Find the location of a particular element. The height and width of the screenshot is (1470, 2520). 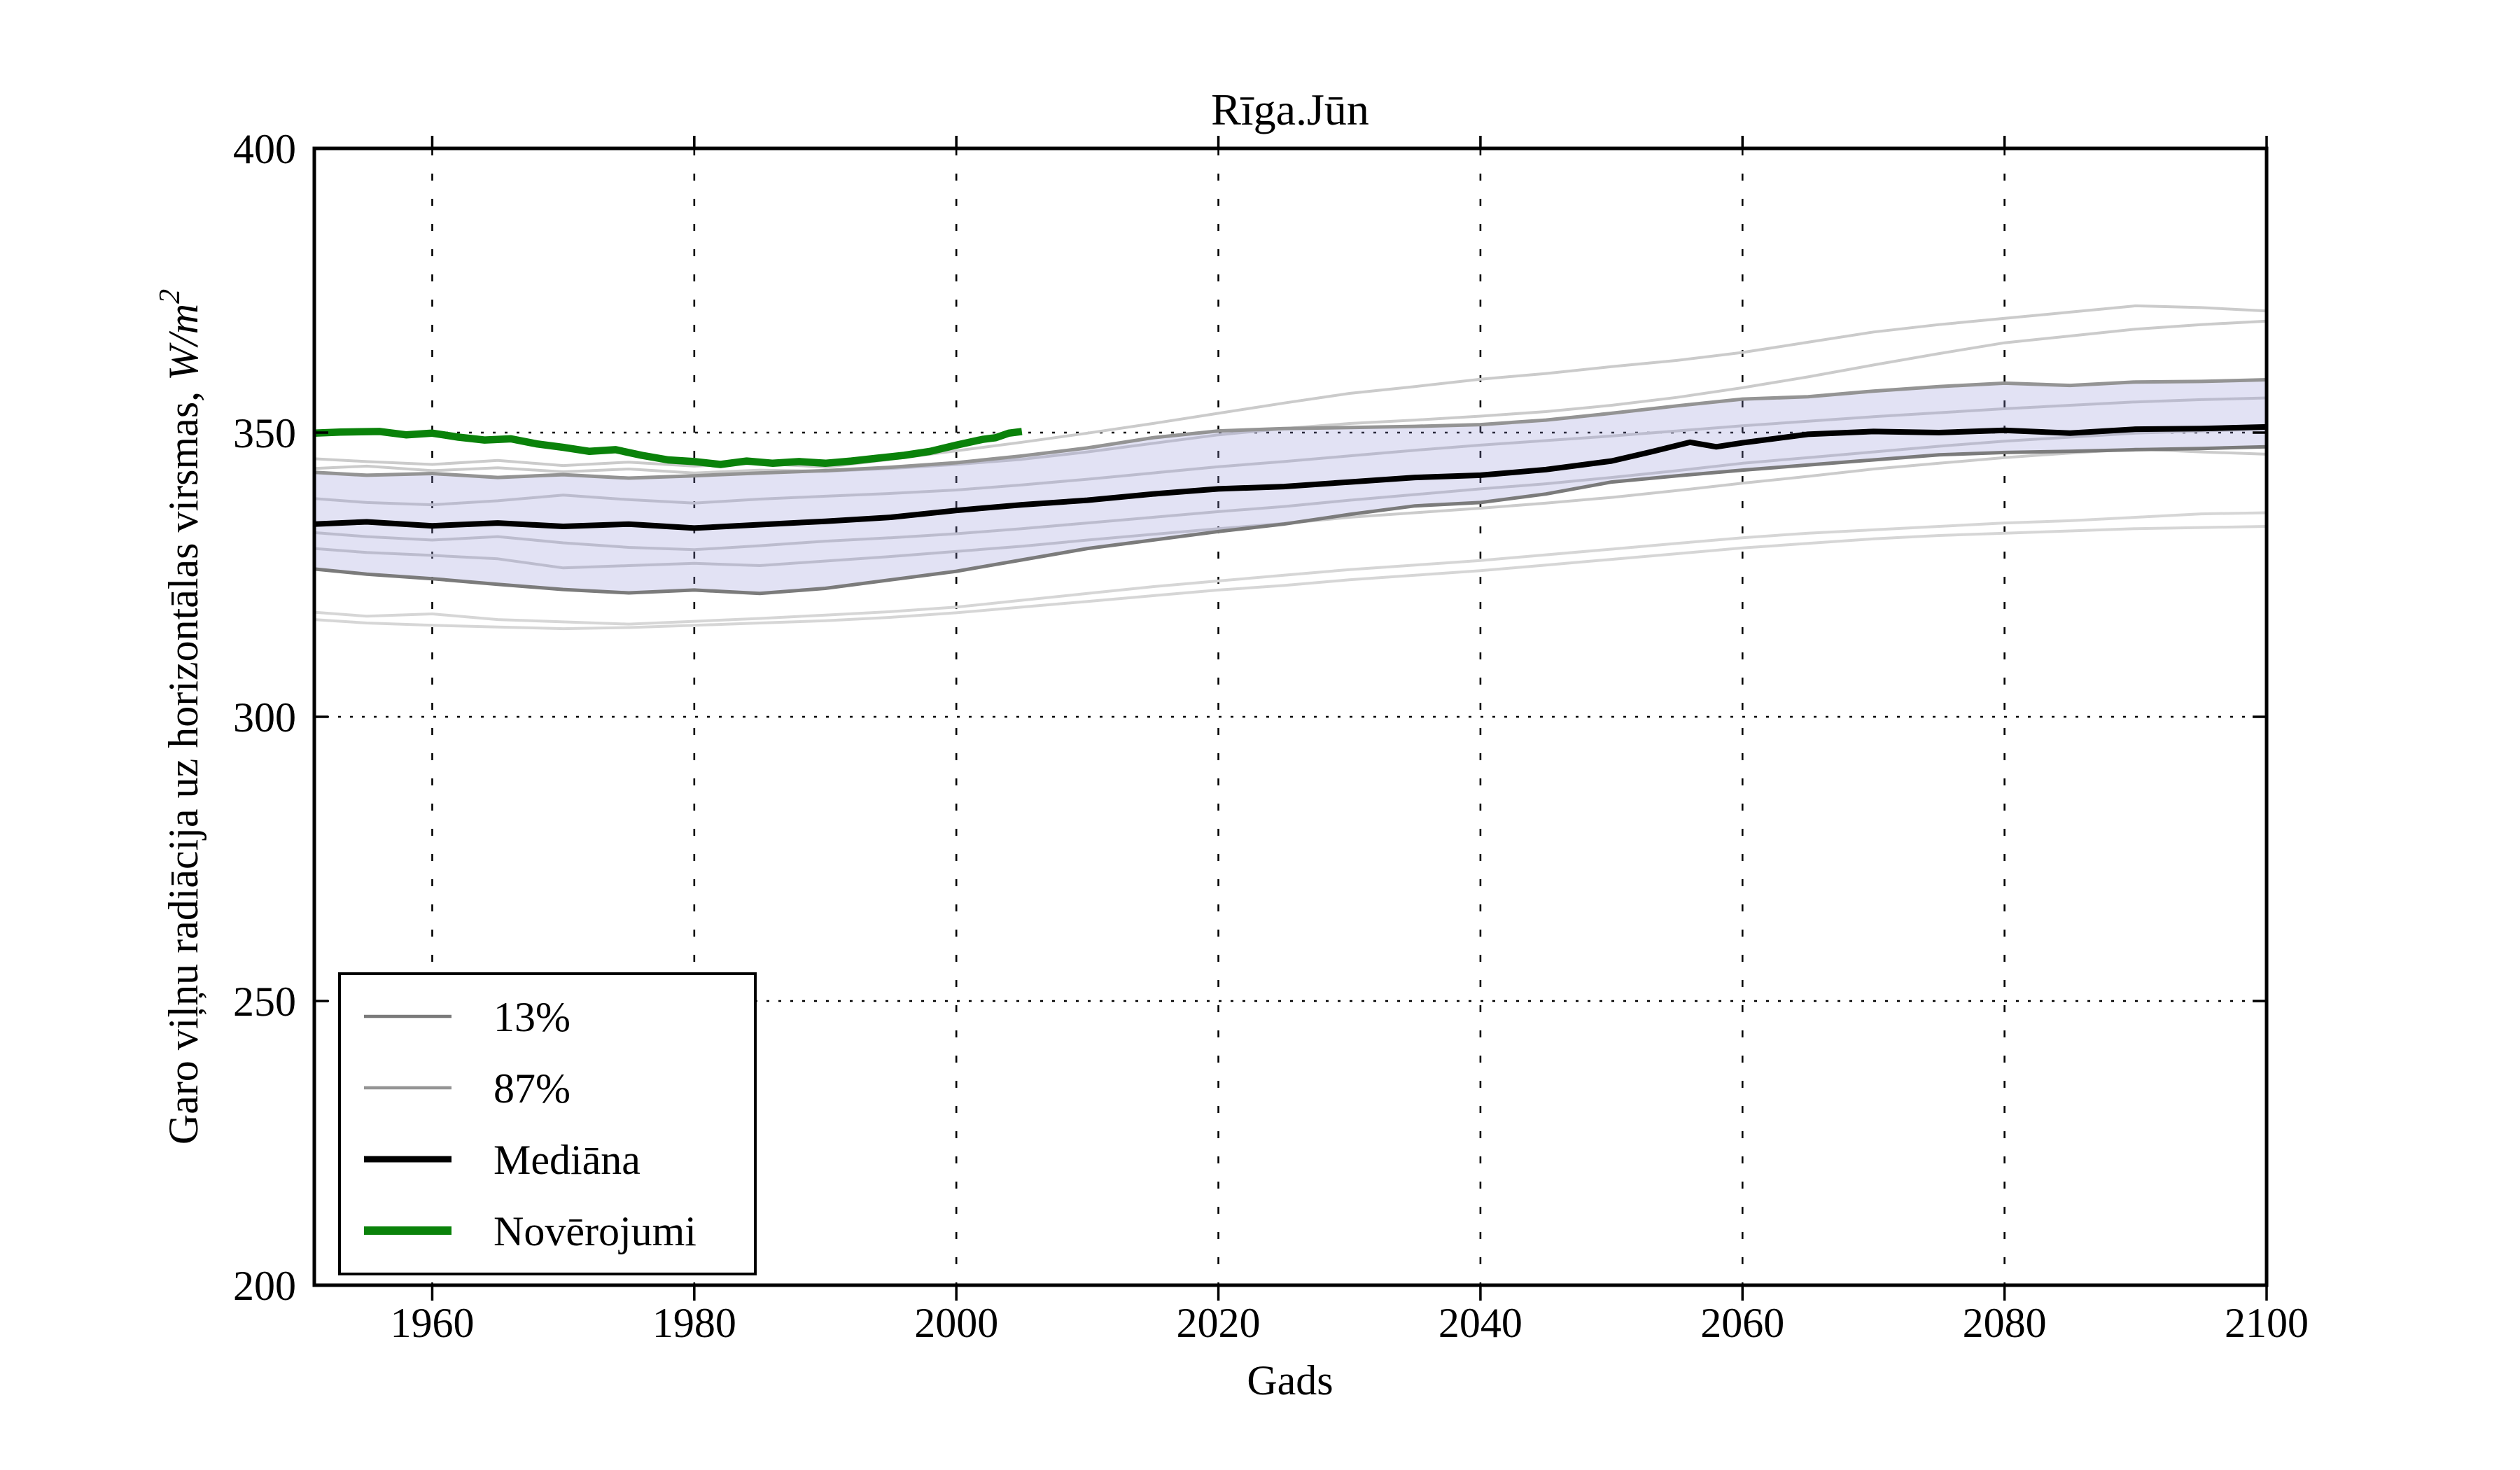

y-axis-label-units: W/m is located at coordinates (183, 342).